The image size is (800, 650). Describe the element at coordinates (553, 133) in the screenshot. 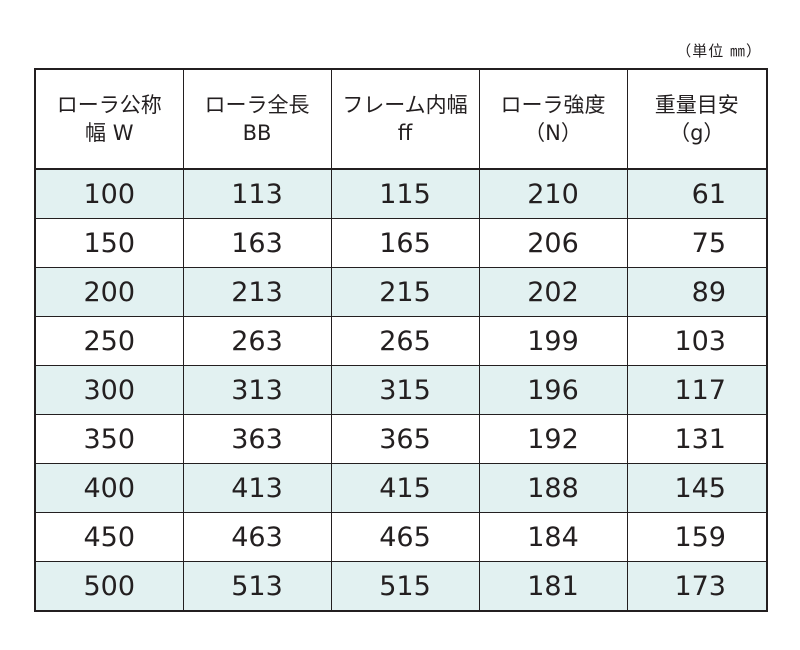

I see `header-sublabel: （N）` at that location.